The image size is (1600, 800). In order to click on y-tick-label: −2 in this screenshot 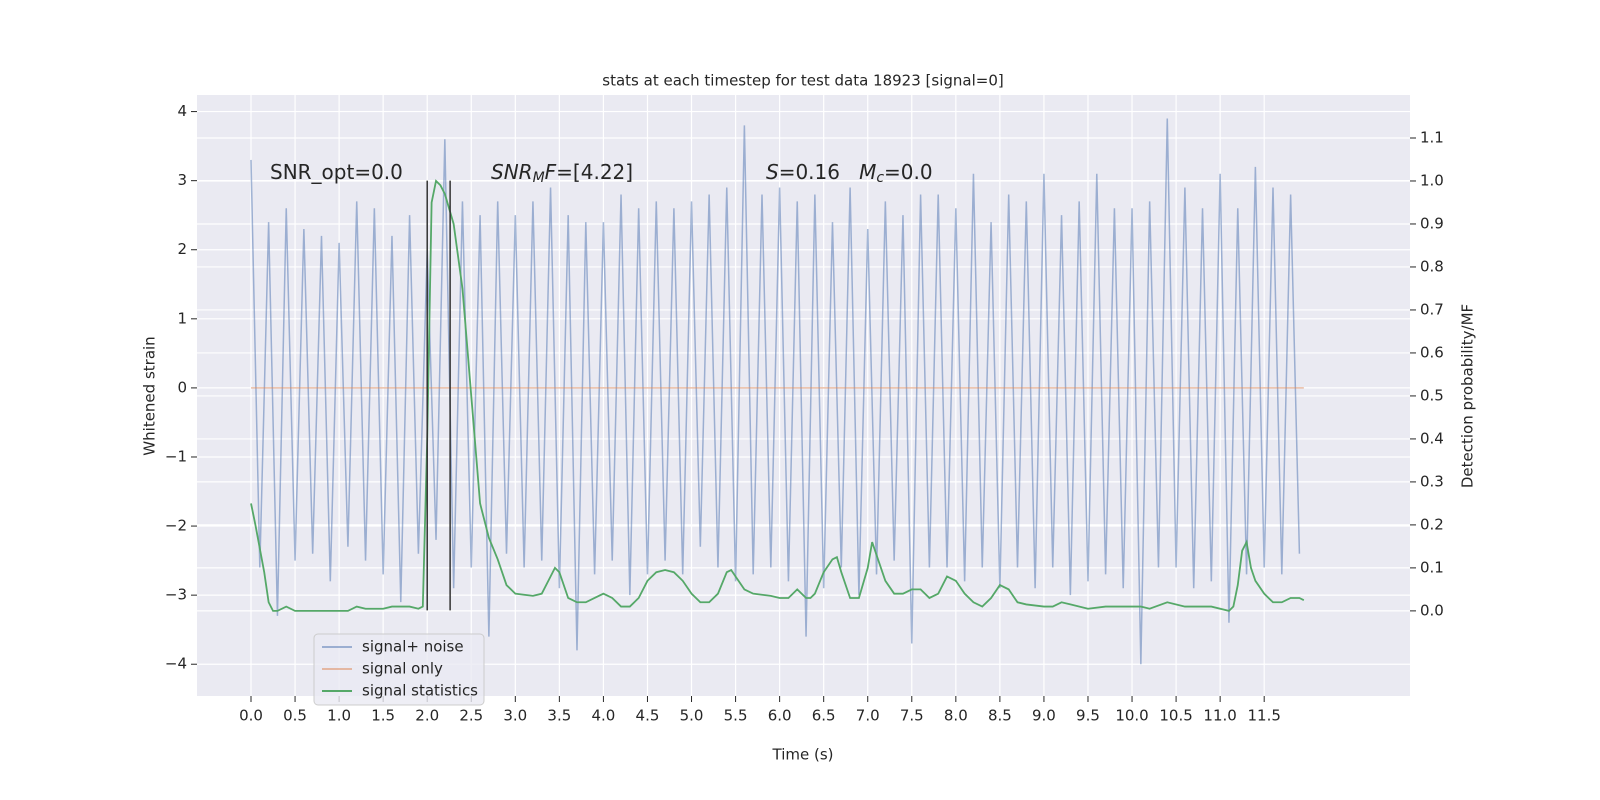, I will do `click(176, 526)`.